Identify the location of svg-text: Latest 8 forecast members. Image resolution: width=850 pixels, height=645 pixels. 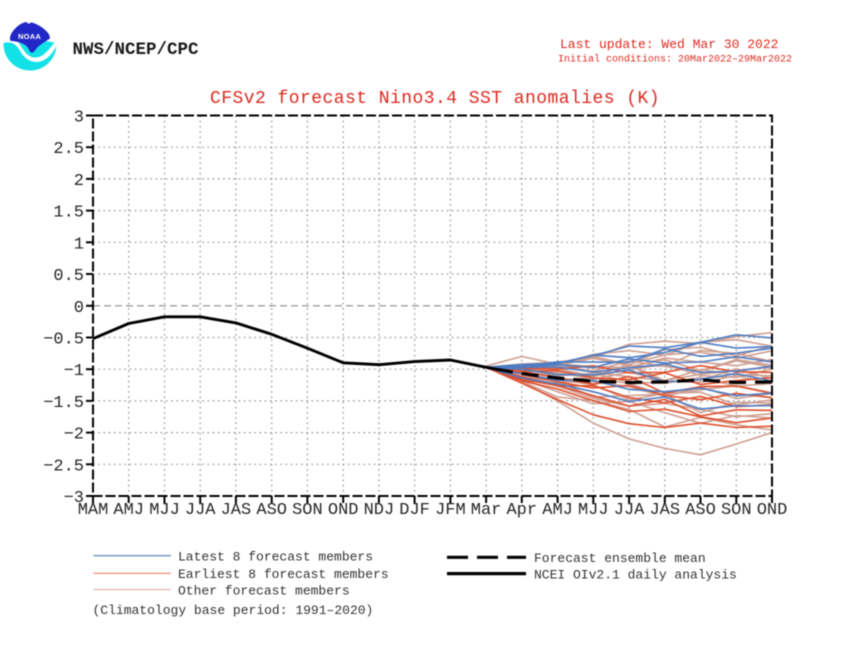
(275, 557).